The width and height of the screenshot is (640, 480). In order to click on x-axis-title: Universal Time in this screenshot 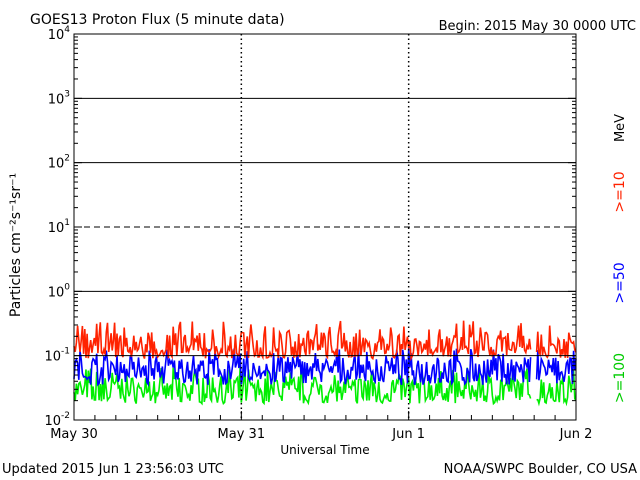, I will do `click(324, 450)`.